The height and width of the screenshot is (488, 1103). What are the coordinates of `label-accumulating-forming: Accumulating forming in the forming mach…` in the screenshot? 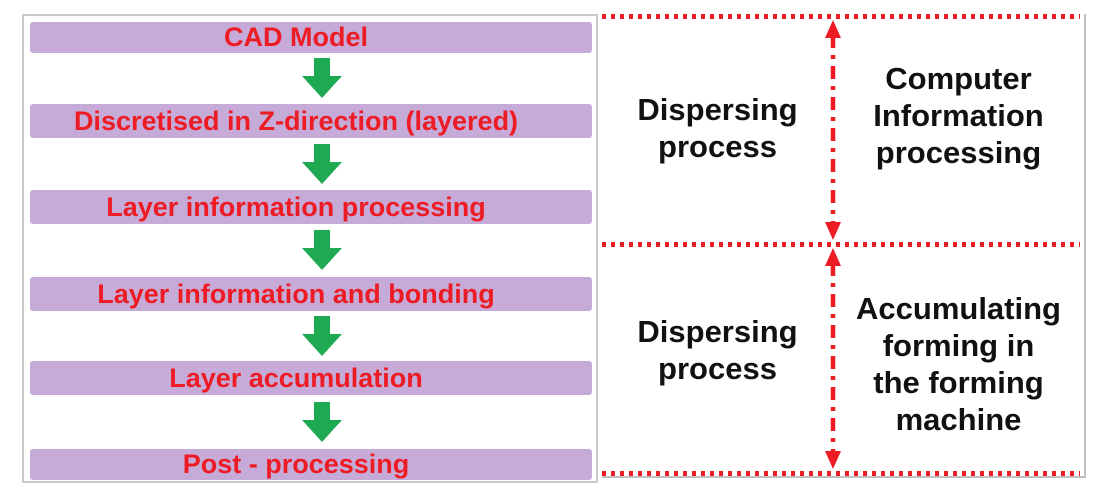 It's located at (958, 363).